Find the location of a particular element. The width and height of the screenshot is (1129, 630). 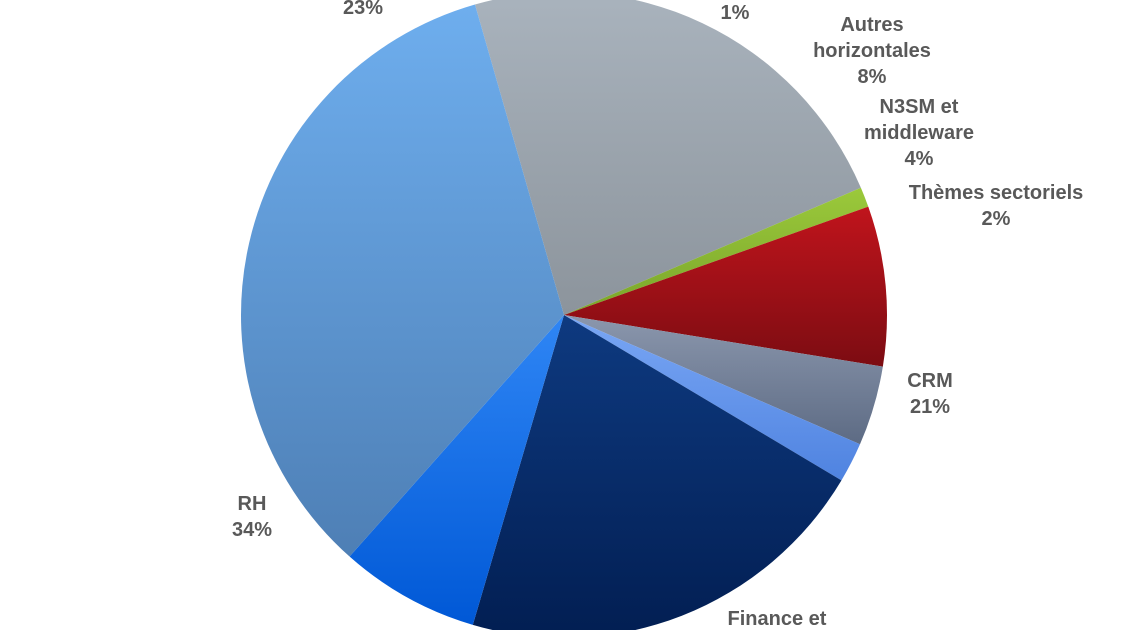

slice-label-line: middleware is located at coordinates (919, 133).